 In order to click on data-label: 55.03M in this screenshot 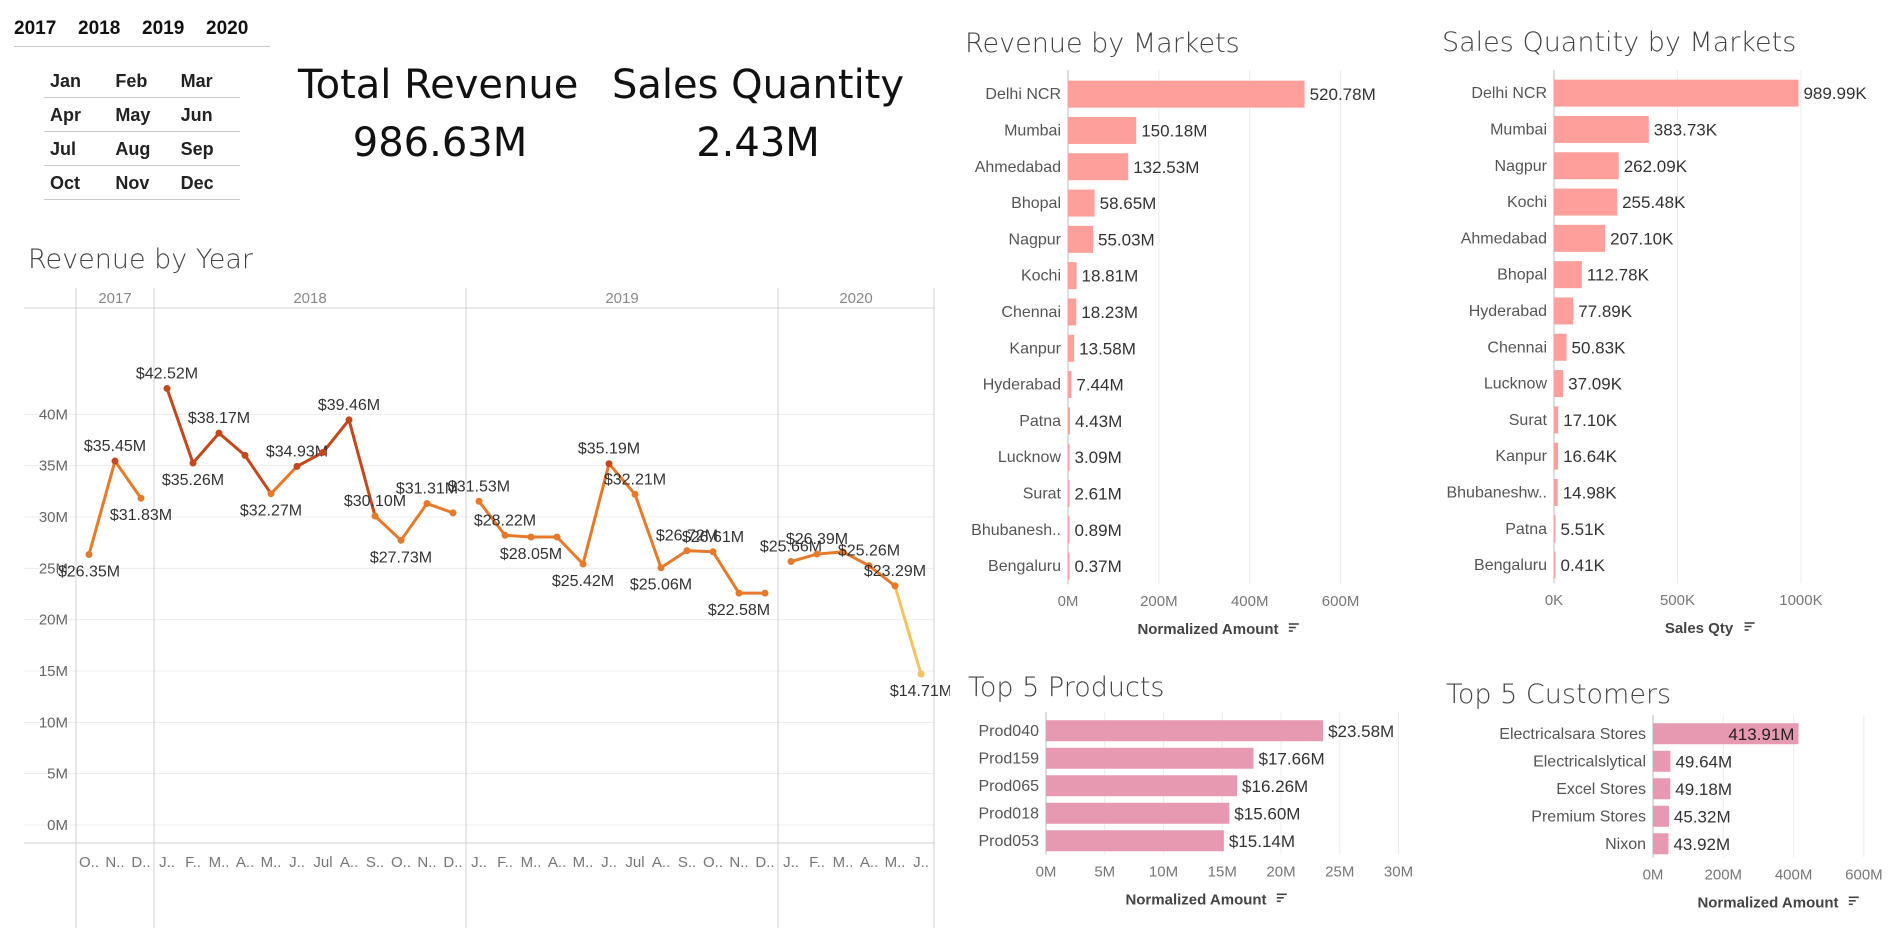, I will do `click(1126, 239)`.